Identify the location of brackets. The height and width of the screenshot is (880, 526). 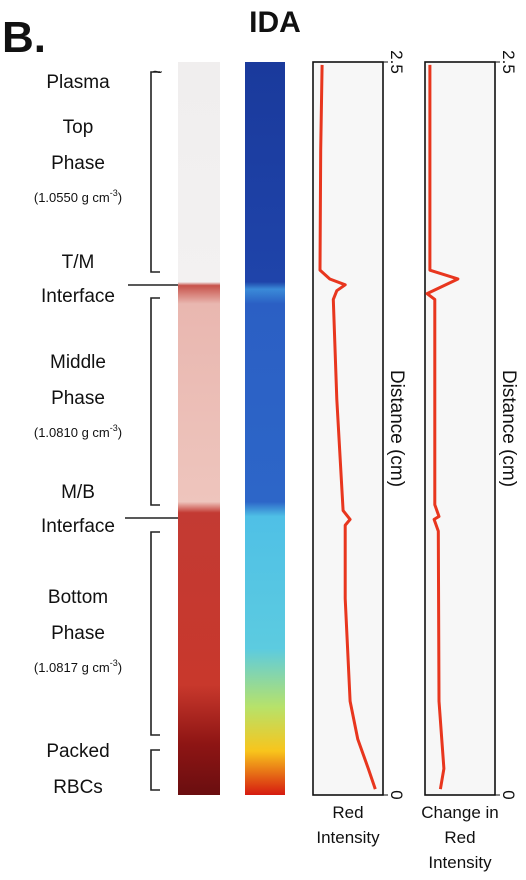
(151, 431).